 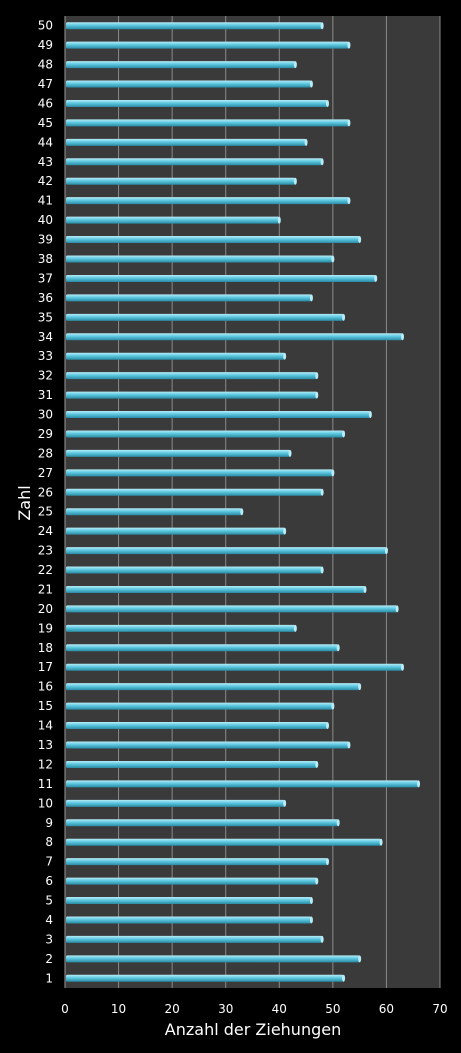 I want to click on y-tick-label: 40, so click(x=45, y=220).